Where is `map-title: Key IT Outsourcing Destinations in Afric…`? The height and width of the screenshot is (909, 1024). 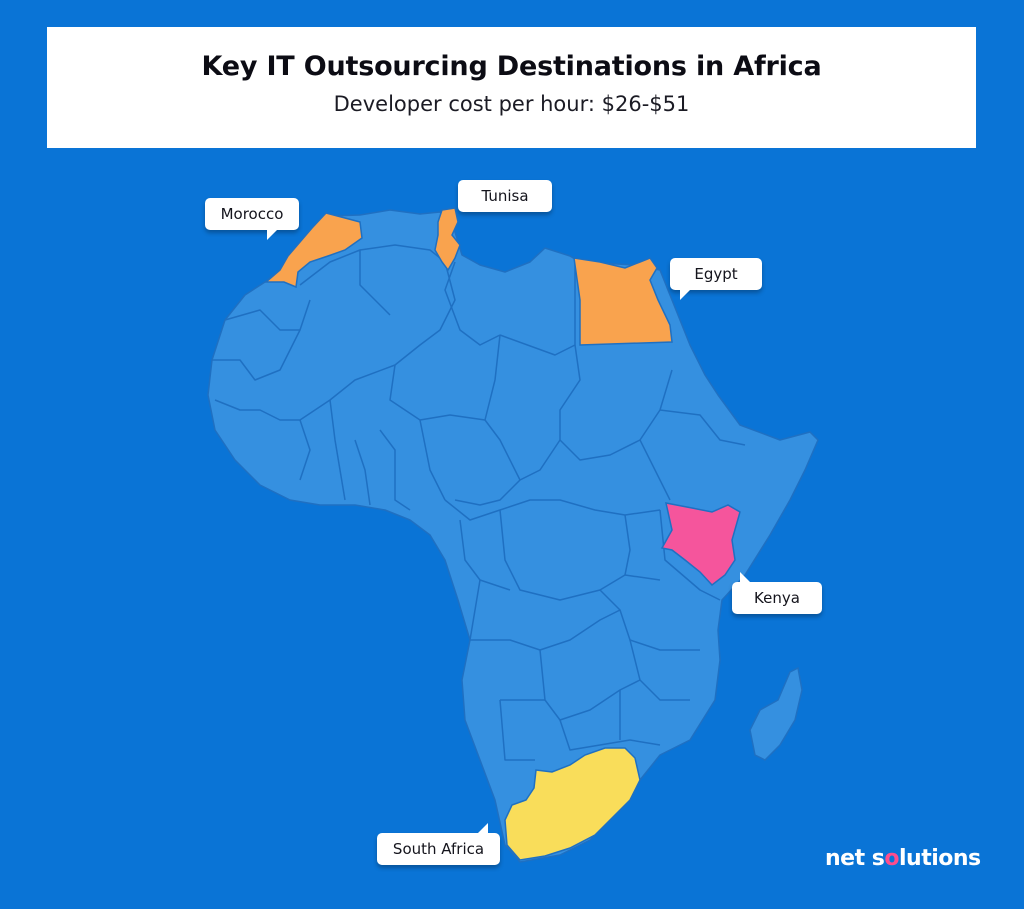
map-title: Key IT Outsourcing Destinations in Afric… is located at coordinates (511, 66).